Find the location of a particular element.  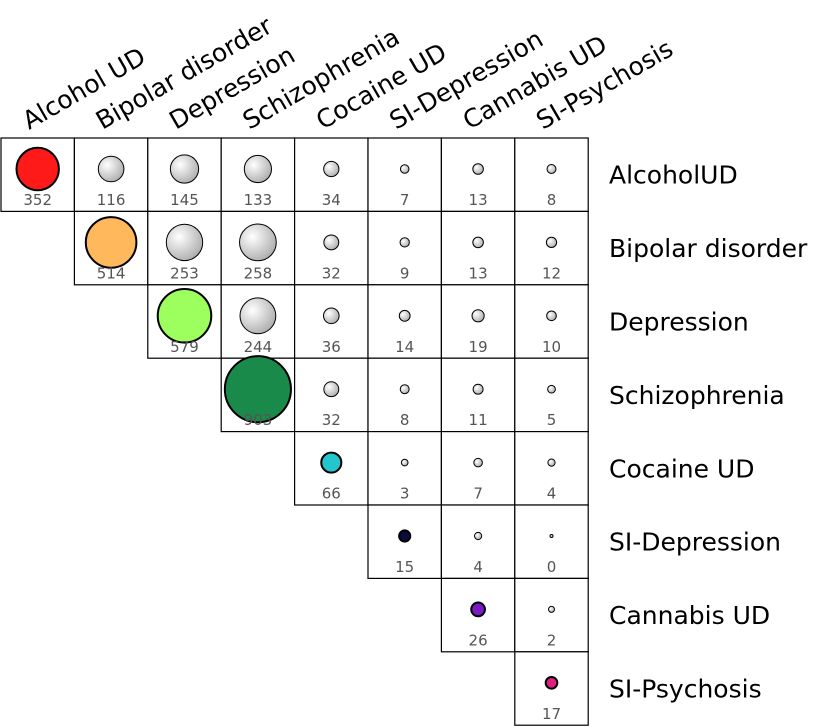

value-label: 66 is located at coordinates (331, 494).